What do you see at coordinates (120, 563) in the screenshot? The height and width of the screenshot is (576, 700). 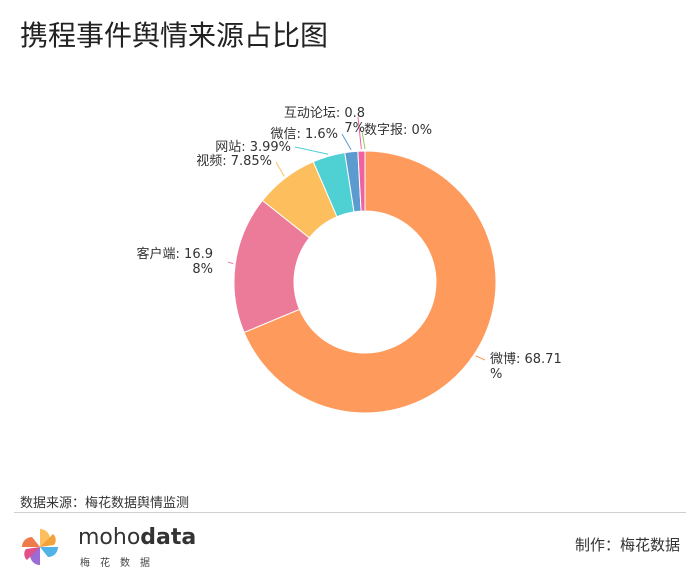 I see `brand-subtitle: 梅花数据` at bounding box center [120, 563].